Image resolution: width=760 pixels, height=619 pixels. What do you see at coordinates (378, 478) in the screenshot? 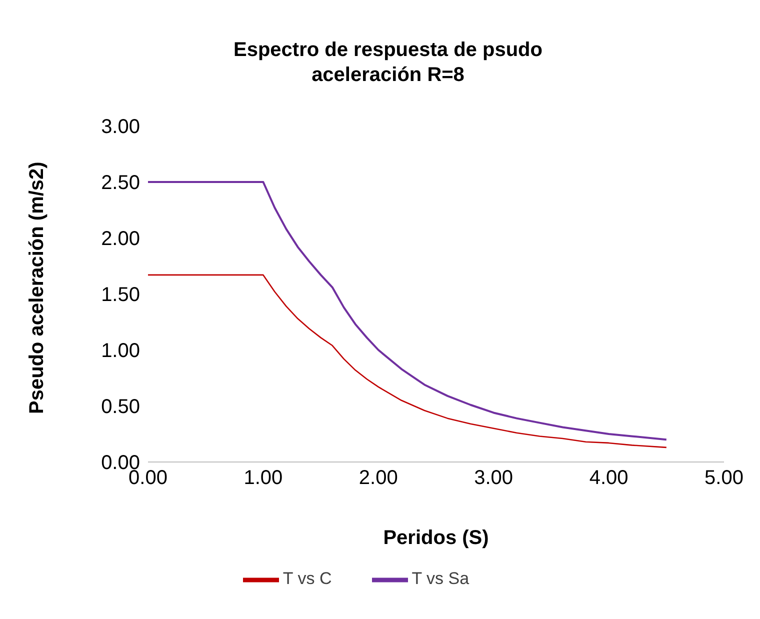
I see `x-tick-label: 2.00` at bounding box center [378, 478].